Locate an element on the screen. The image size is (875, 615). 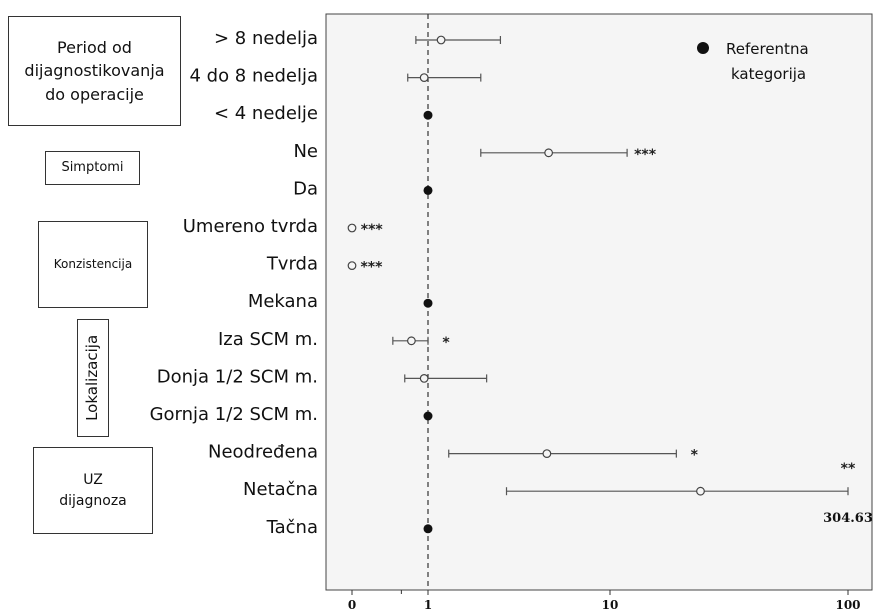
row-label: > 8 nedelja is located at coordinates (266, 38).